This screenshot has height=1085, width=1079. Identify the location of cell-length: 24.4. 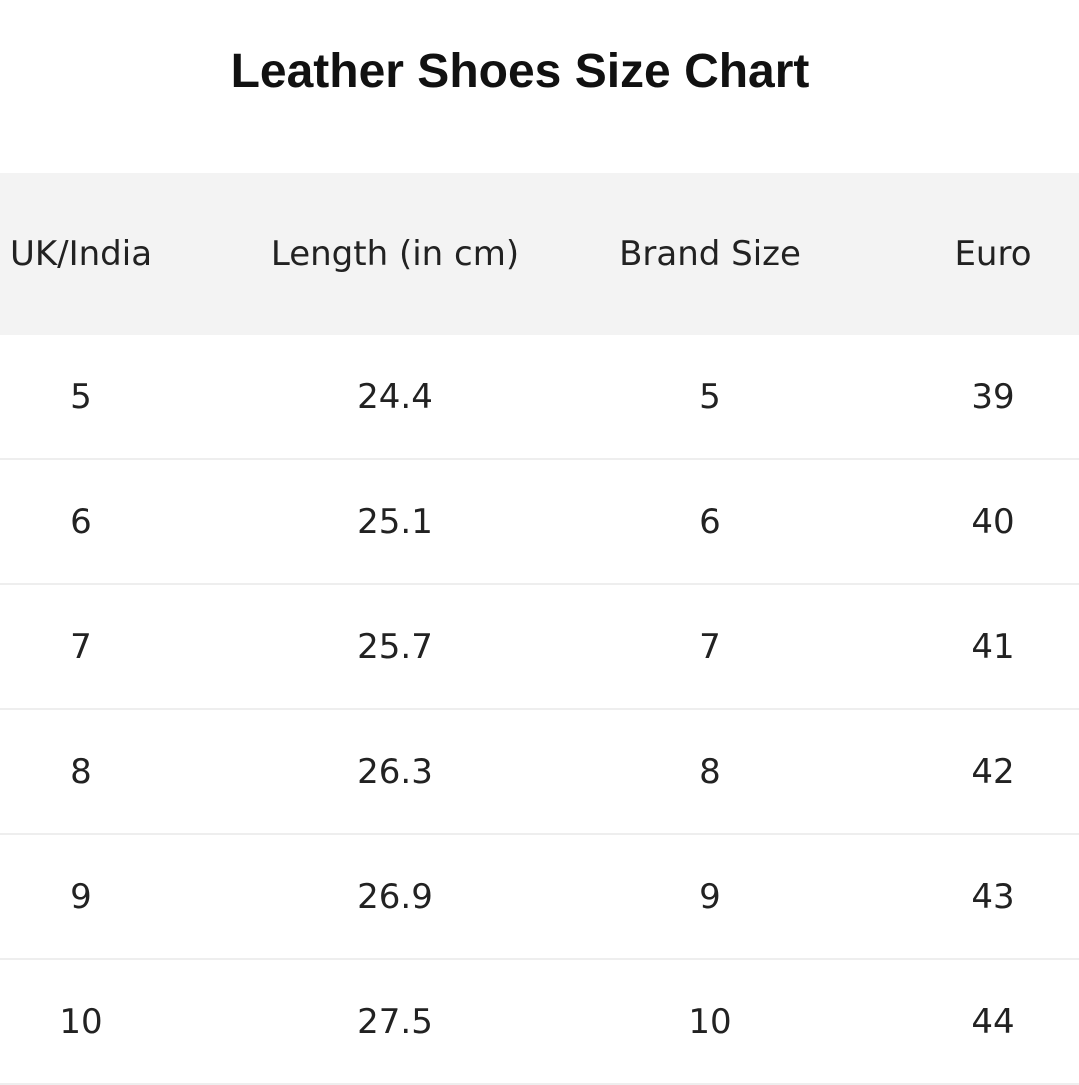
(395, 396).